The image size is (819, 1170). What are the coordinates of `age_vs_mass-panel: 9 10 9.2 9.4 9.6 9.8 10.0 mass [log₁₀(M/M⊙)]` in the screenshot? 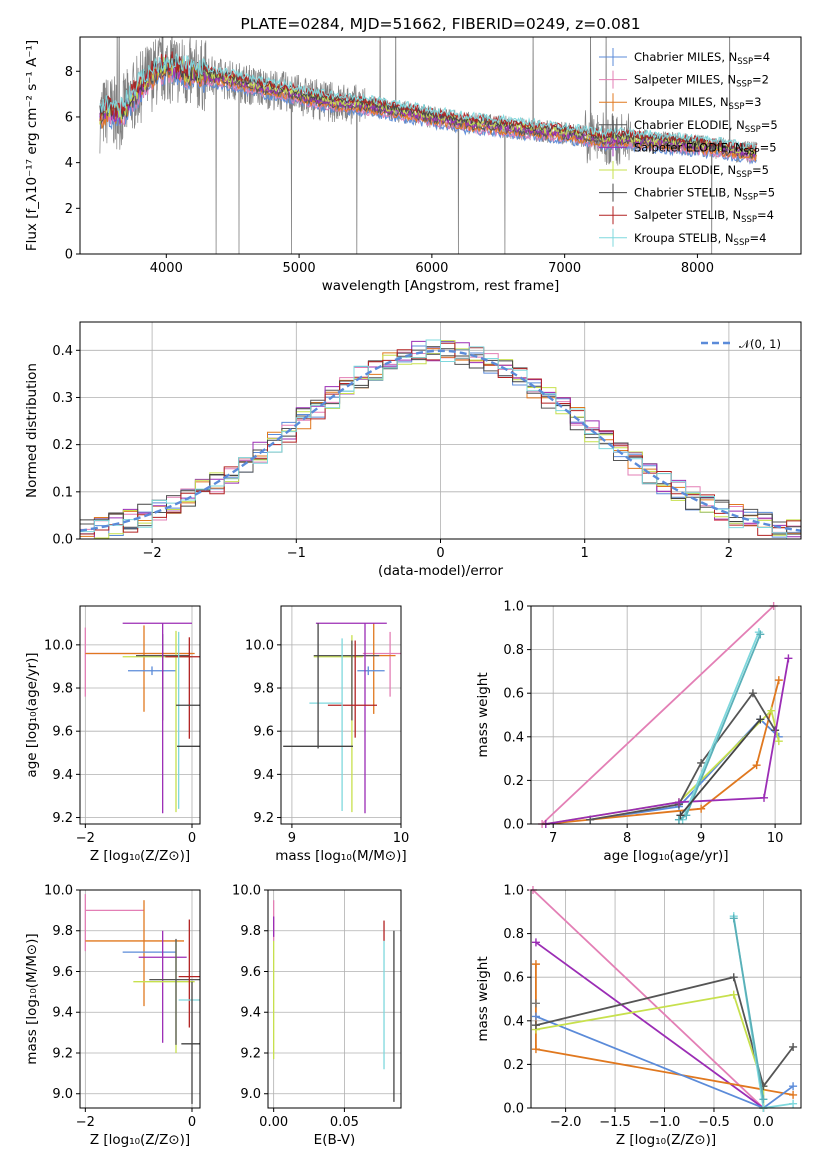 It's located at (327, 734).